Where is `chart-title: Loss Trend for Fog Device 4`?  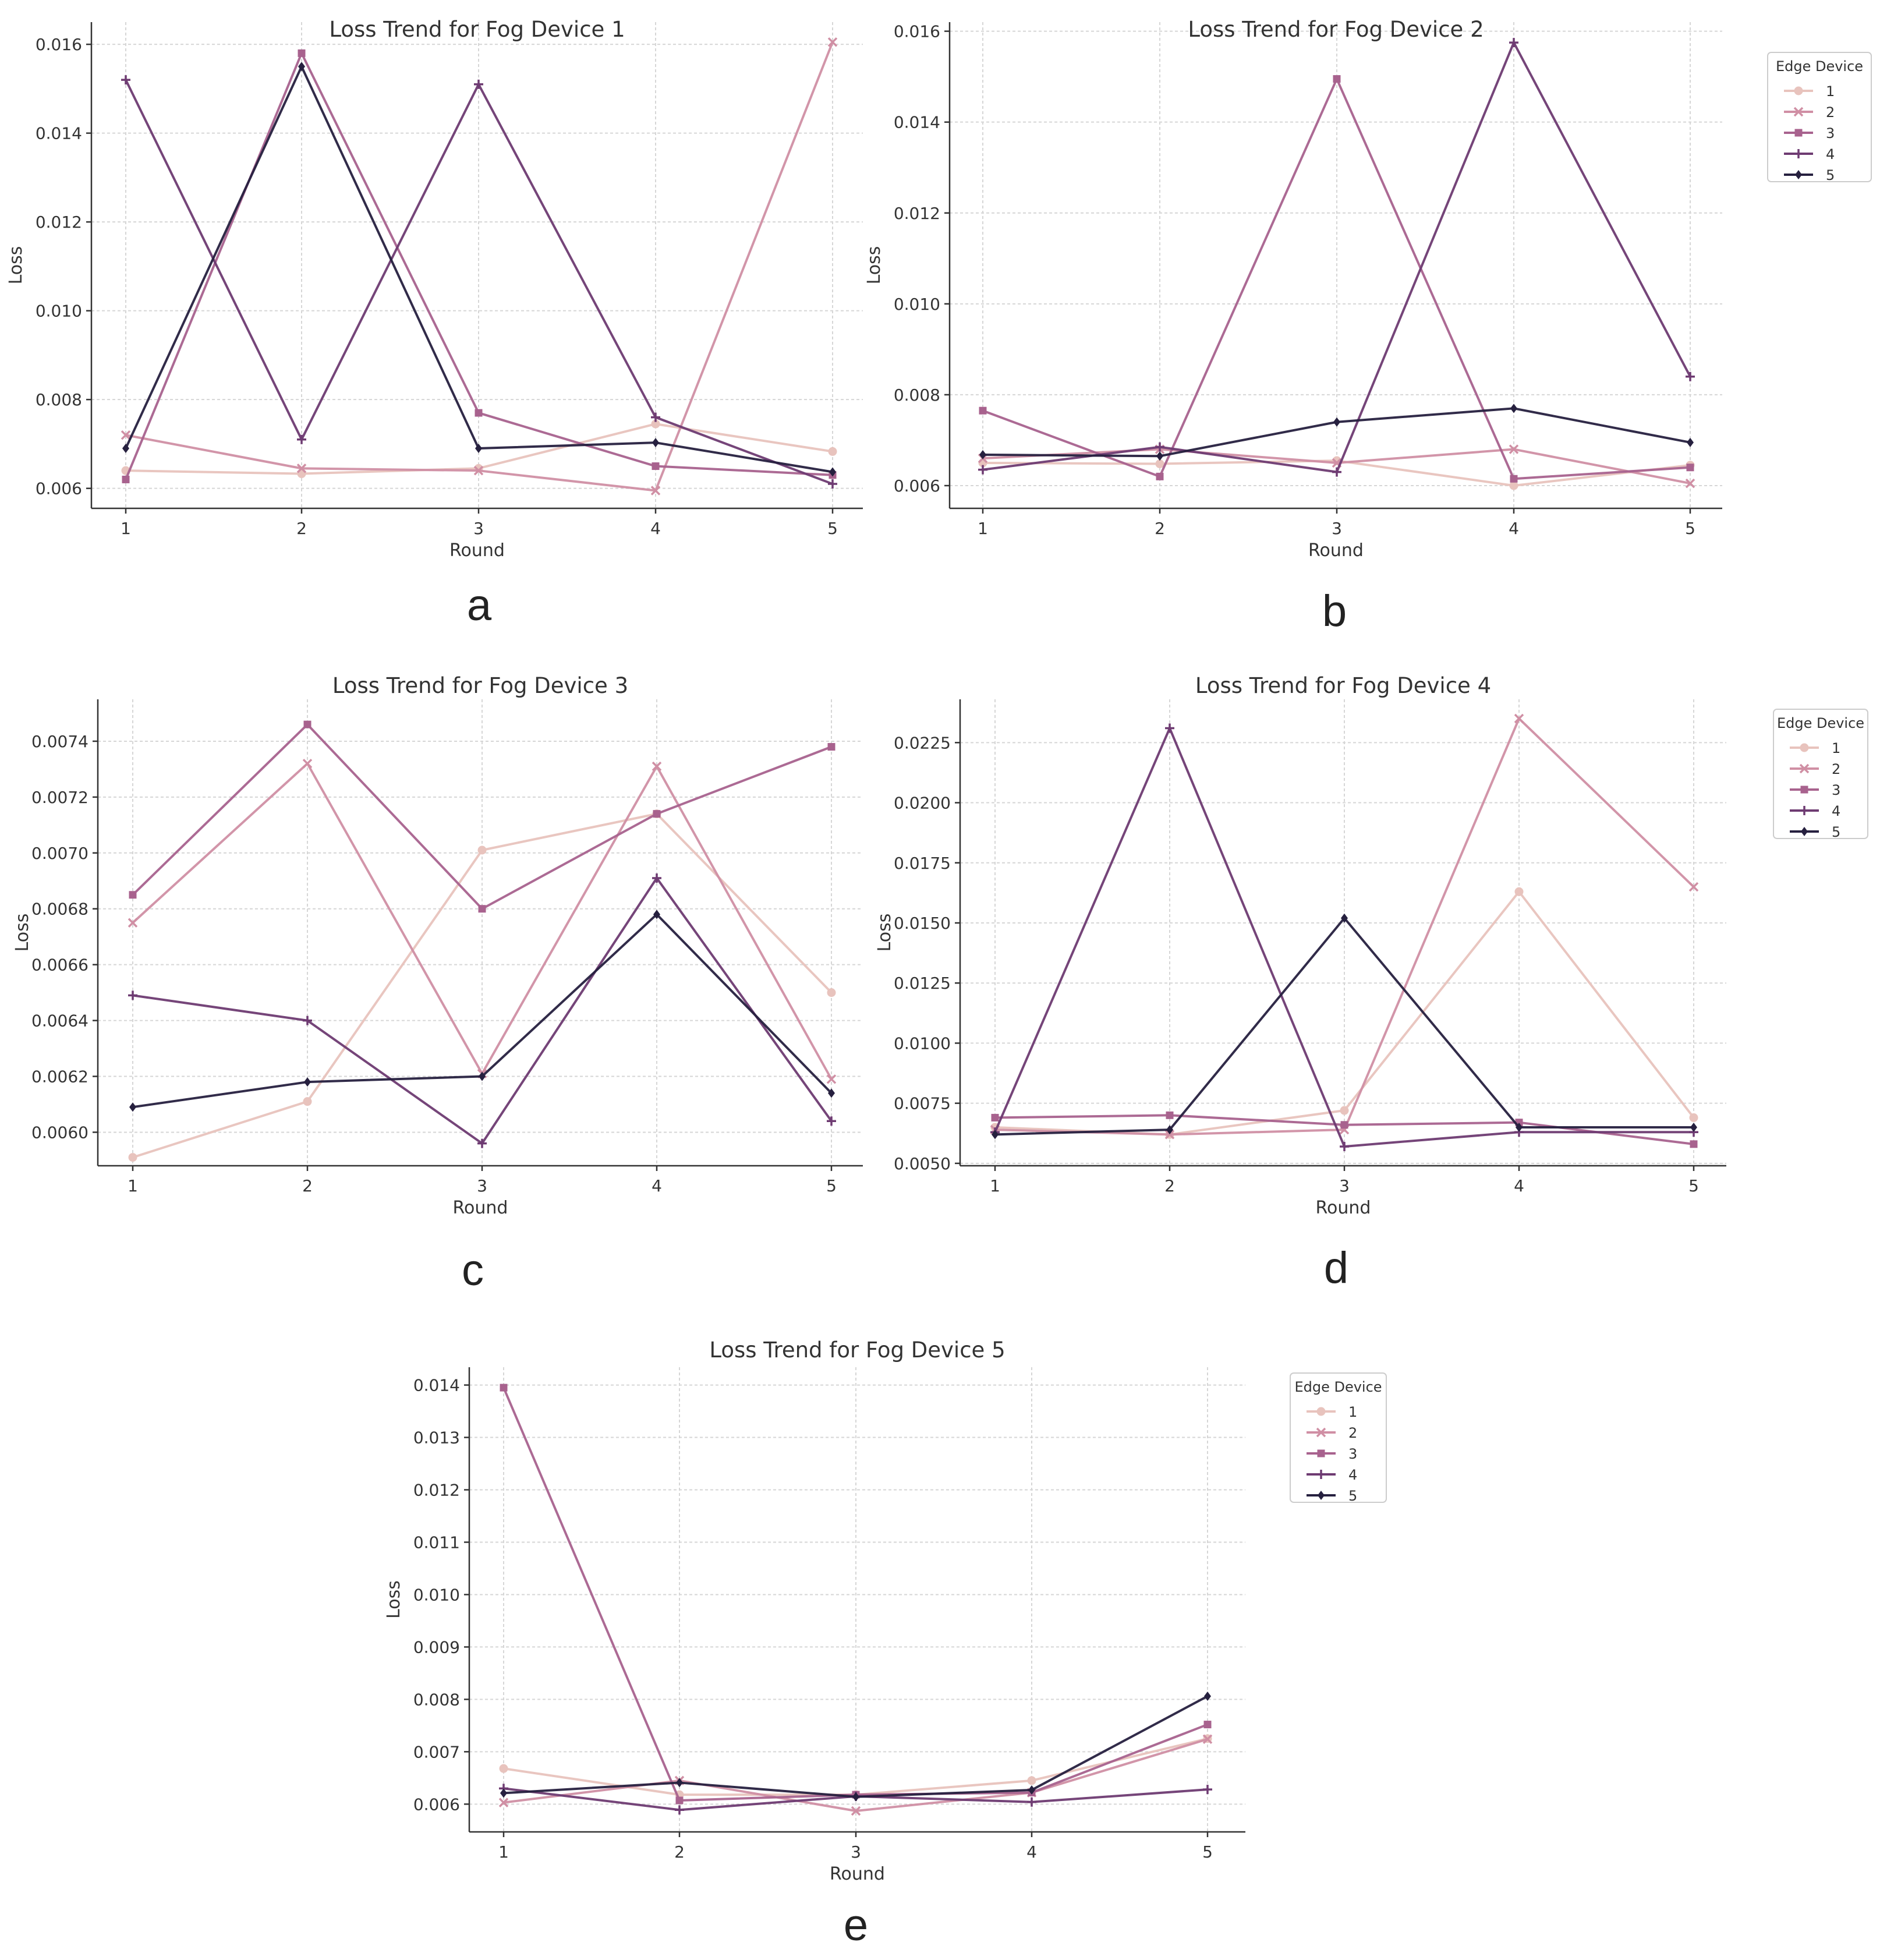 chart-title: Loss Trend for Fog Device 4 is located at coordinates (1343, 685).